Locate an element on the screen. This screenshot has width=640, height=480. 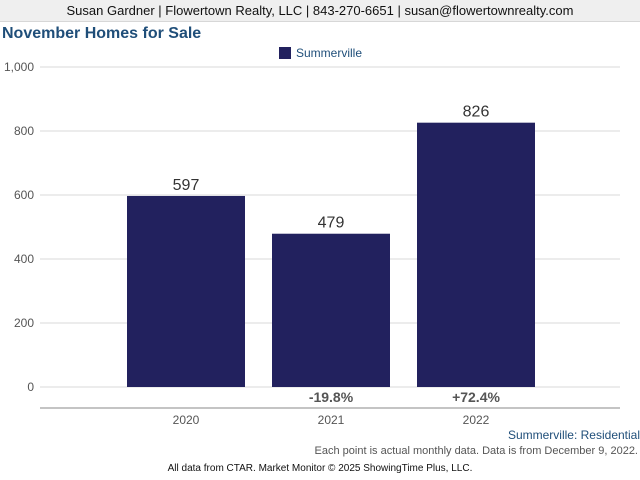
bar-2020 is located at coordinates (186, 291).